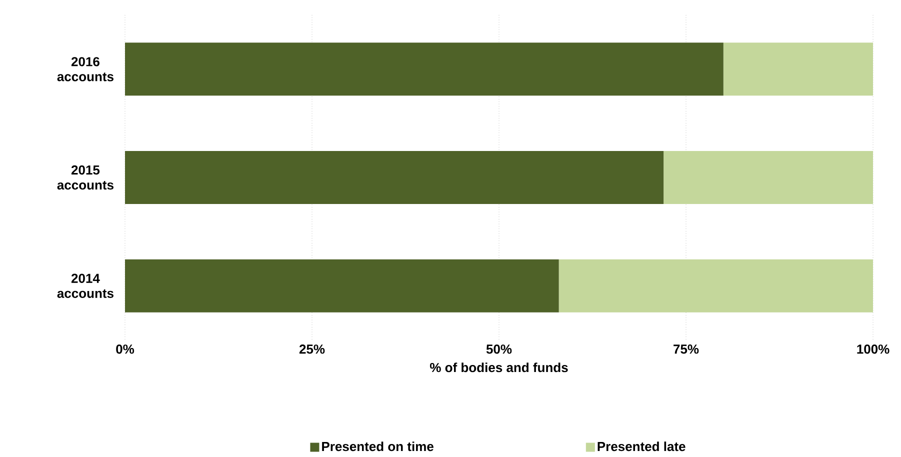 This screenshot has width=901, height=457. Describe the element at coordinates (85, 177) in the screenshot. I see `y-tick-label: 2015 accounts` at that location.